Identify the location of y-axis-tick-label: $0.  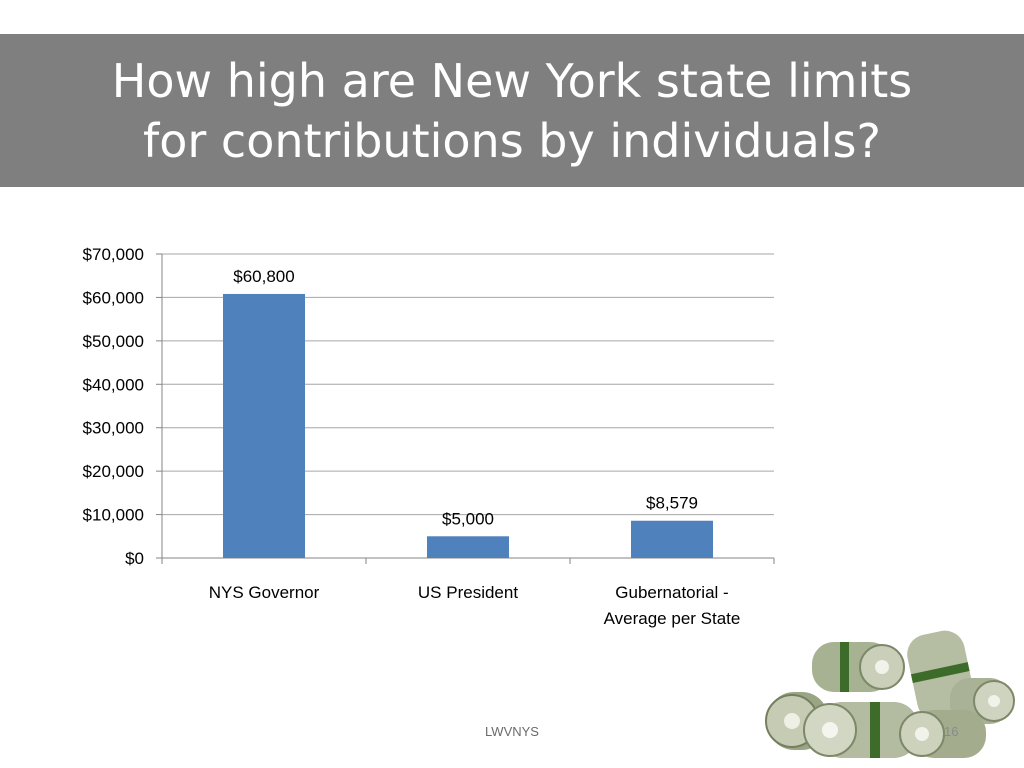
(134, 558).